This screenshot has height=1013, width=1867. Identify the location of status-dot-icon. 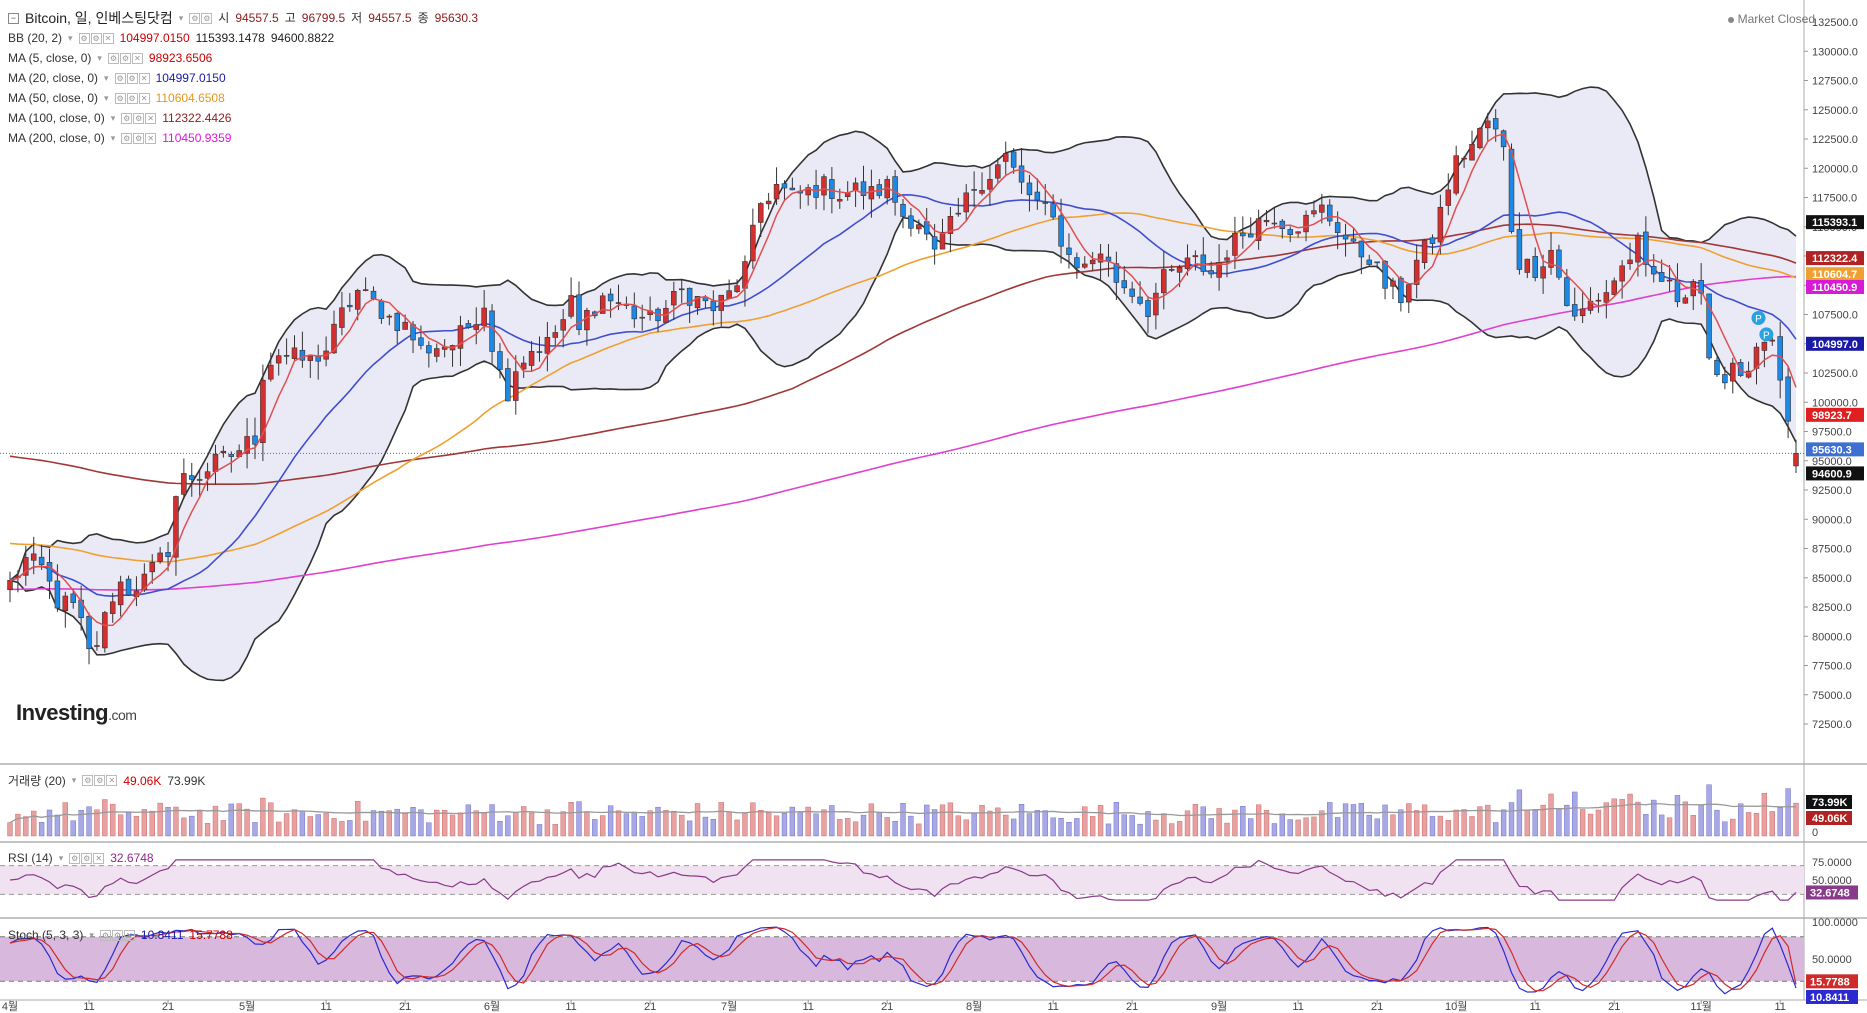
(1730, 19).